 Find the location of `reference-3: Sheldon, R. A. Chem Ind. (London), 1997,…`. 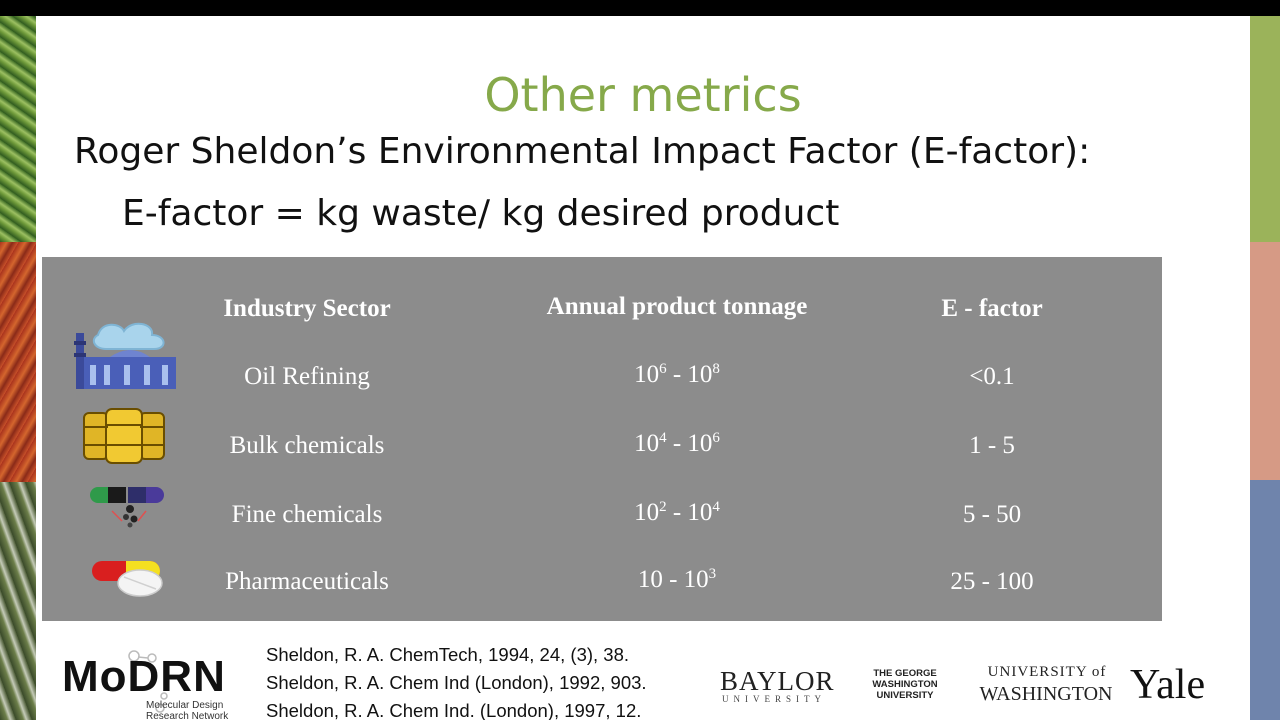

reference-3: Sheldon, R. A. Chem Ind. (London), 1997,… is located at coordinates (454, 710).